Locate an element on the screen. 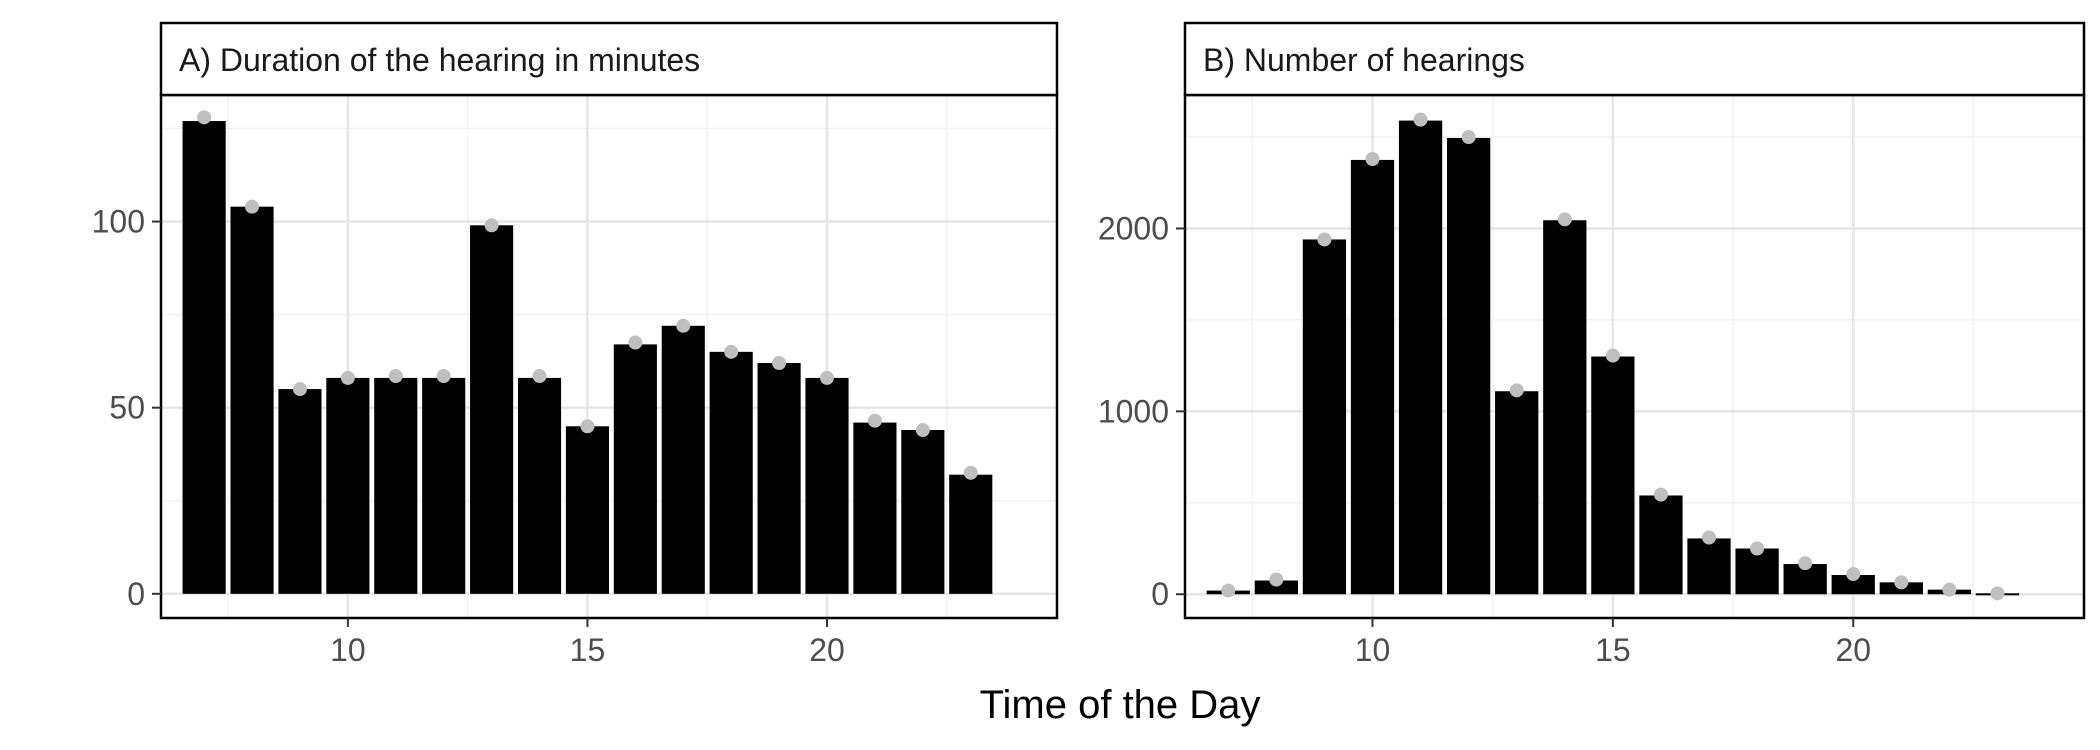  y-tick-label: 100 is located at coordinates (118, 222).